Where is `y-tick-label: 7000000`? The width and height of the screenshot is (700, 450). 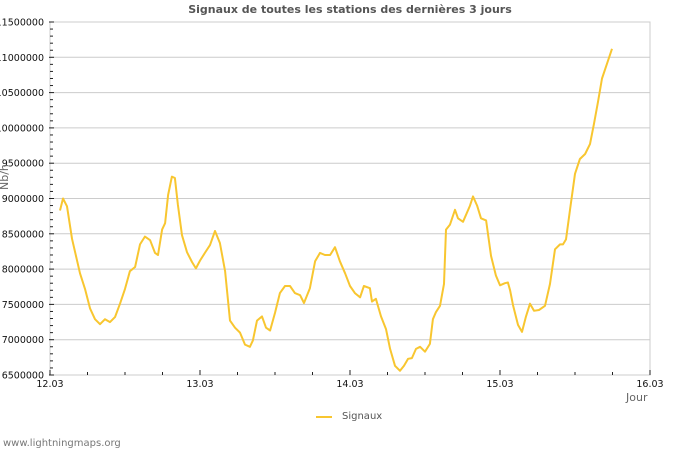 y-tick-label: 7000000 is located at coordinates (23, 340).